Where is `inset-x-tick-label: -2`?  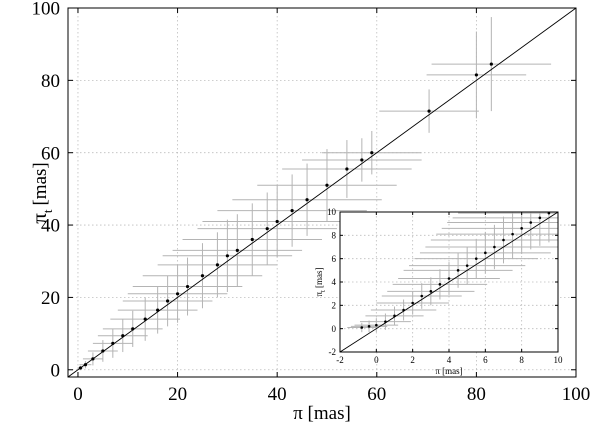 inset-x-tick-label: -2 is located at coordinates (340, 360).